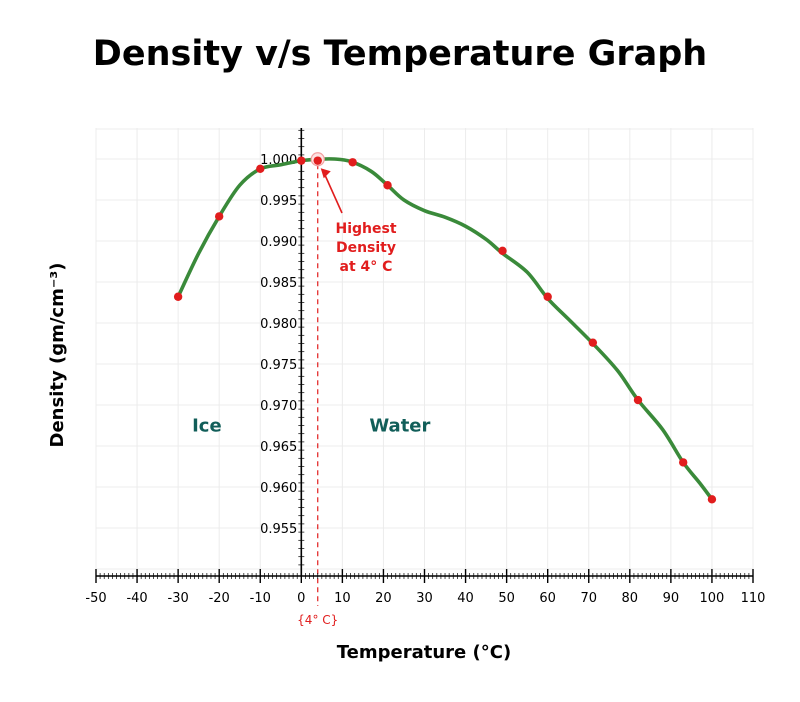 The image size is (800, 702). Describe the element at coordinates (424, 598) in the screenshot. I see `x-tick-label: 30` at that location.